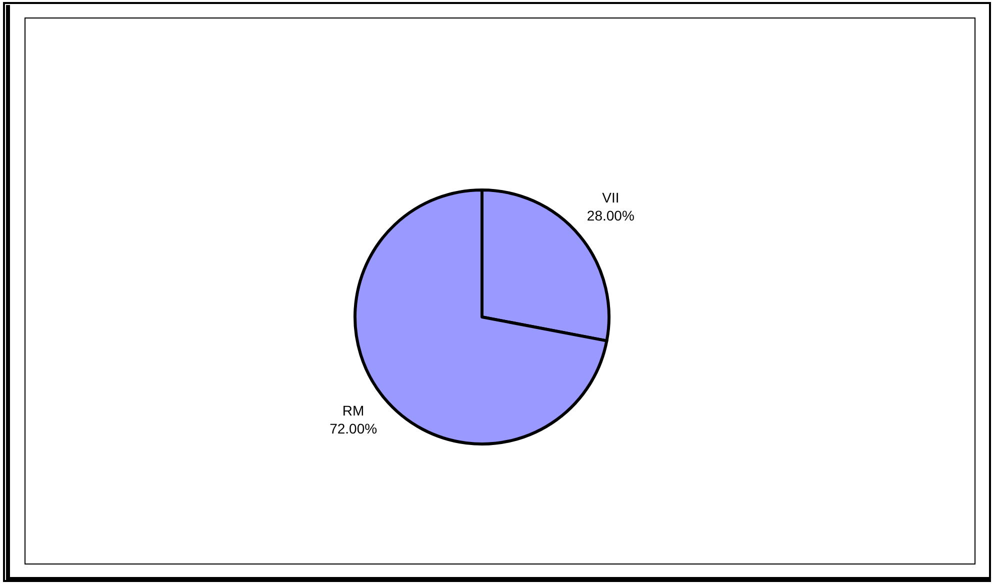 The image size is (994, 587). What do you see at coordinates (611, 198) in the screenshot?
I see `slice-label: VII` at bounding box center [611, 198].